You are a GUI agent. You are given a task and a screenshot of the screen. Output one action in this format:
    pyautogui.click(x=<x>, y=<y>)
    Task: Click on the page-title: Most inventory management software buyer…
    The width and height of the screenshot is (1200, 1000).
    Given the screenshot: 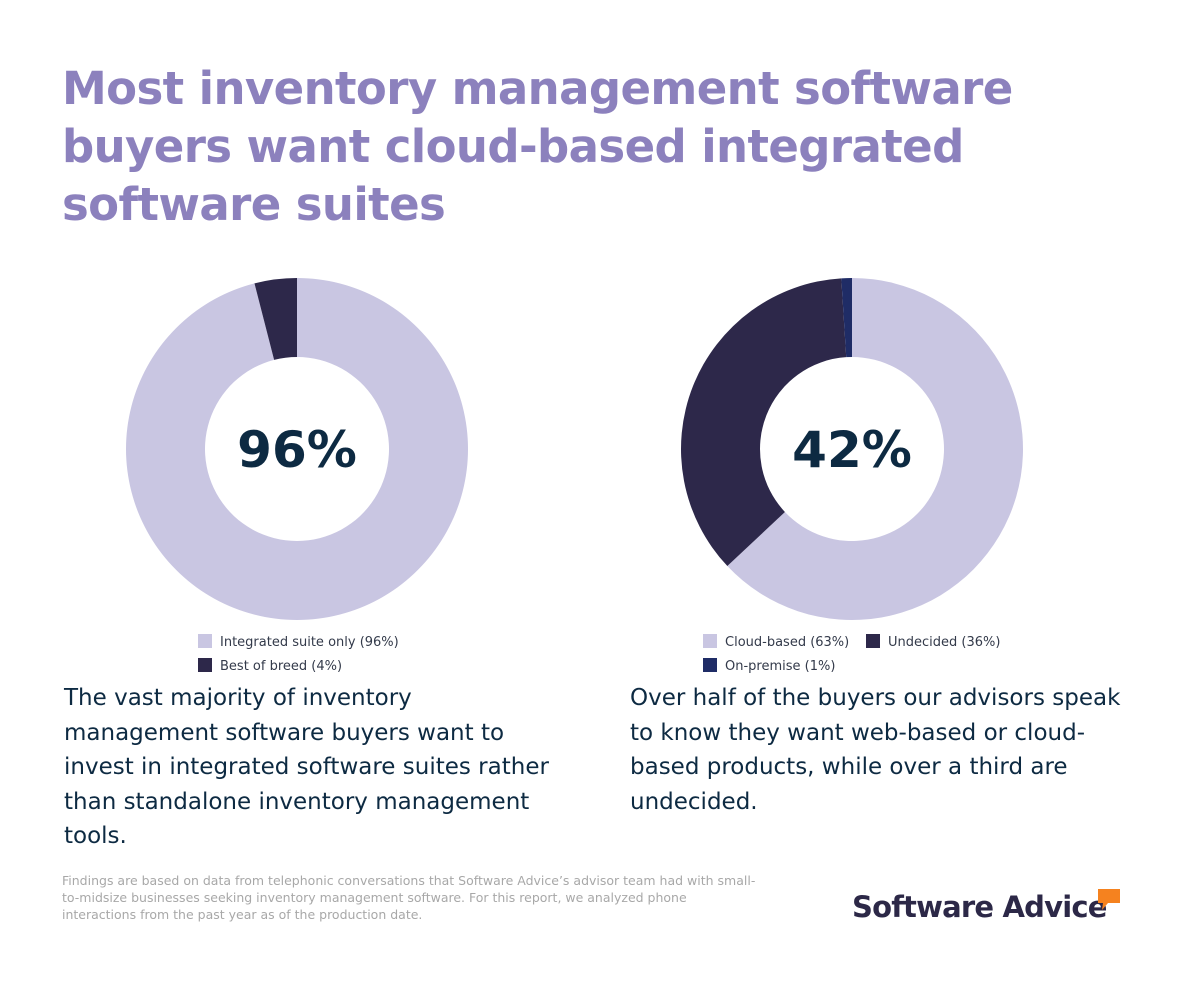 What is the action you would take?
    pyautogui.click(x=537, y=146)
    